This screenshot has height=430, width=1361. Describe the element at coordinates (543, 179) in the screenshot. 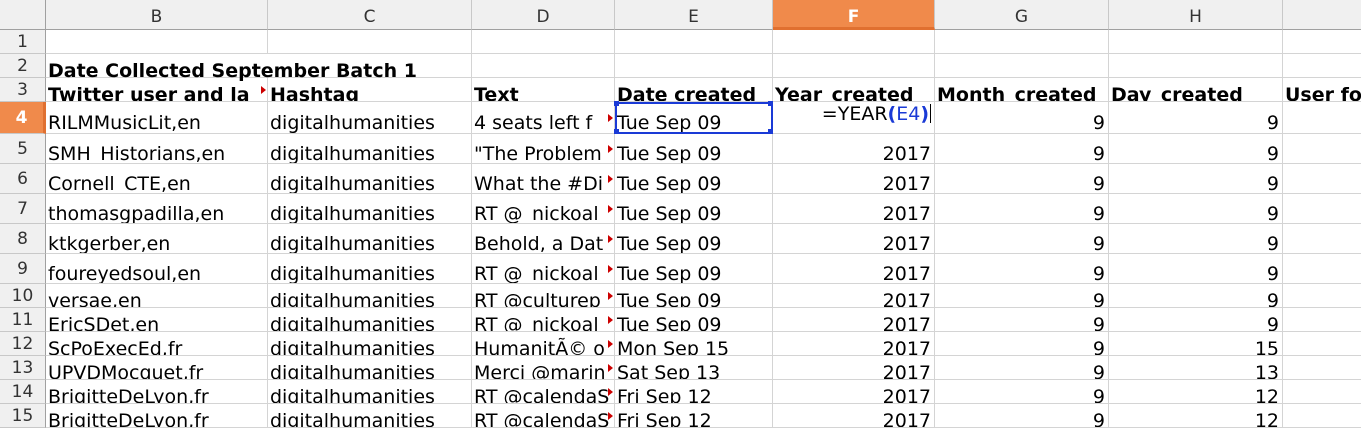

I see `cell-D6: What the #Di` at that location.